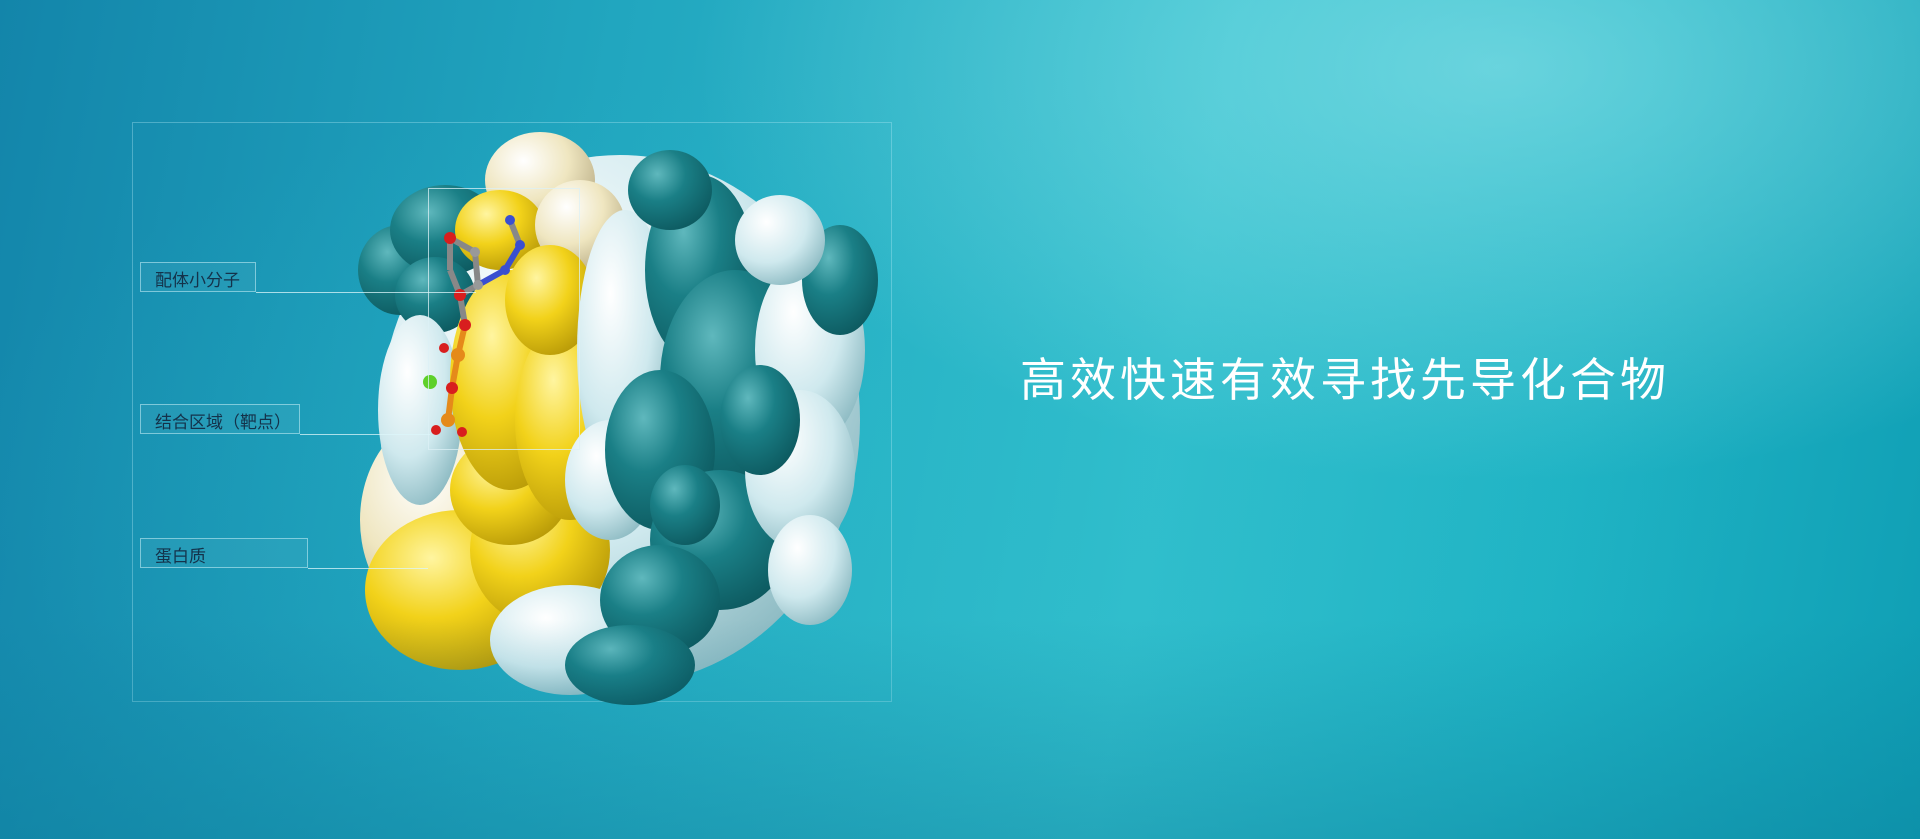 This screenshot has height=839, width=1920. I want to click on binding-site-label: 结合区域（靶点）, so click(223, 423).